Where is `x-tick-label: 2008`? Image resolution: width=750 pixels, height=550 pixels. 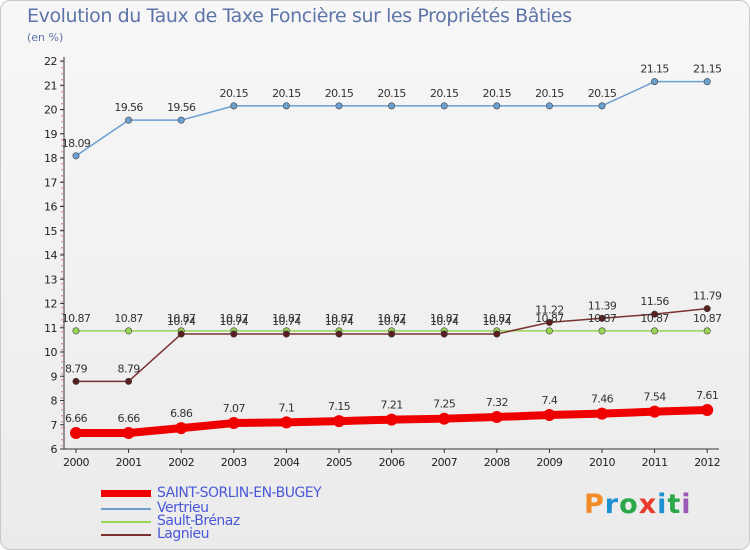
x-tick-label: 2008 is located at coordinates (497, 462).